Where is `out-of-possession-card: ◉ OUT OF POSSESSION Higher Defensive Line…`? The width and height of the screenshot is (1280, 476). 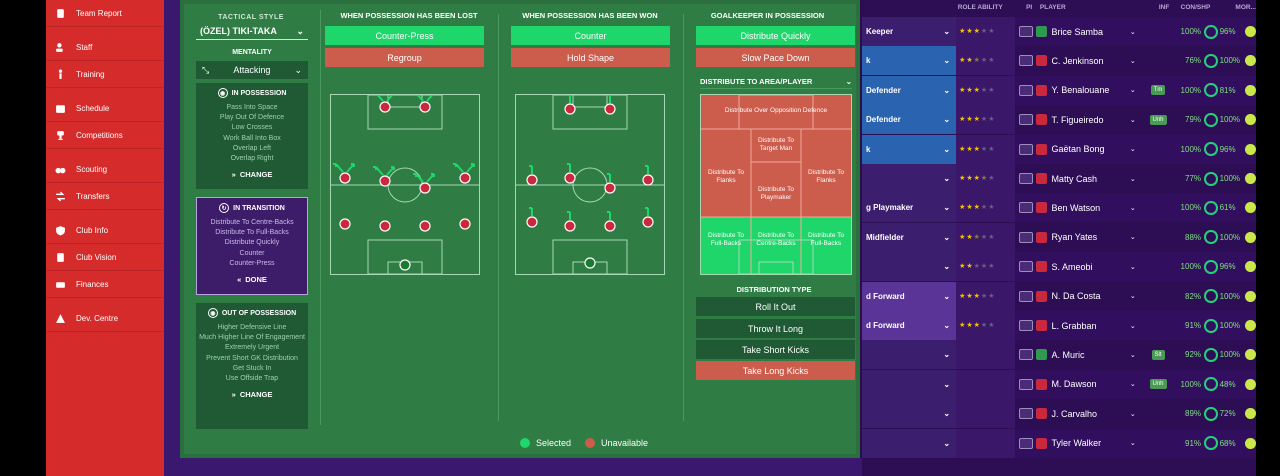
out-of-possession-card: ◉ OUT OF POSSESSION Higher Defensive Line… is located at coordinates (252, 366).